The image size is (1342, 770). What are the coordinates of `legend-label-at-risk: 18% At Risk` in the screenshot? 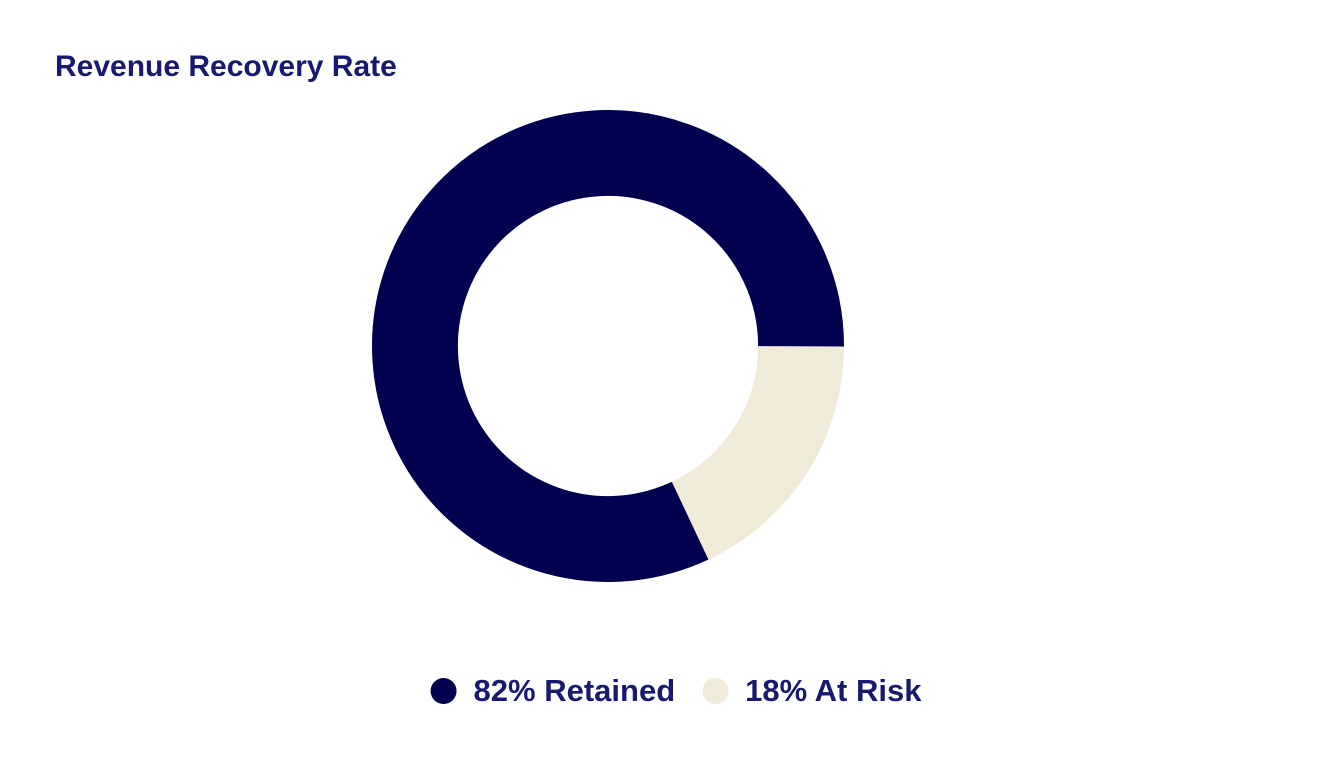 It's located at (833, 690).